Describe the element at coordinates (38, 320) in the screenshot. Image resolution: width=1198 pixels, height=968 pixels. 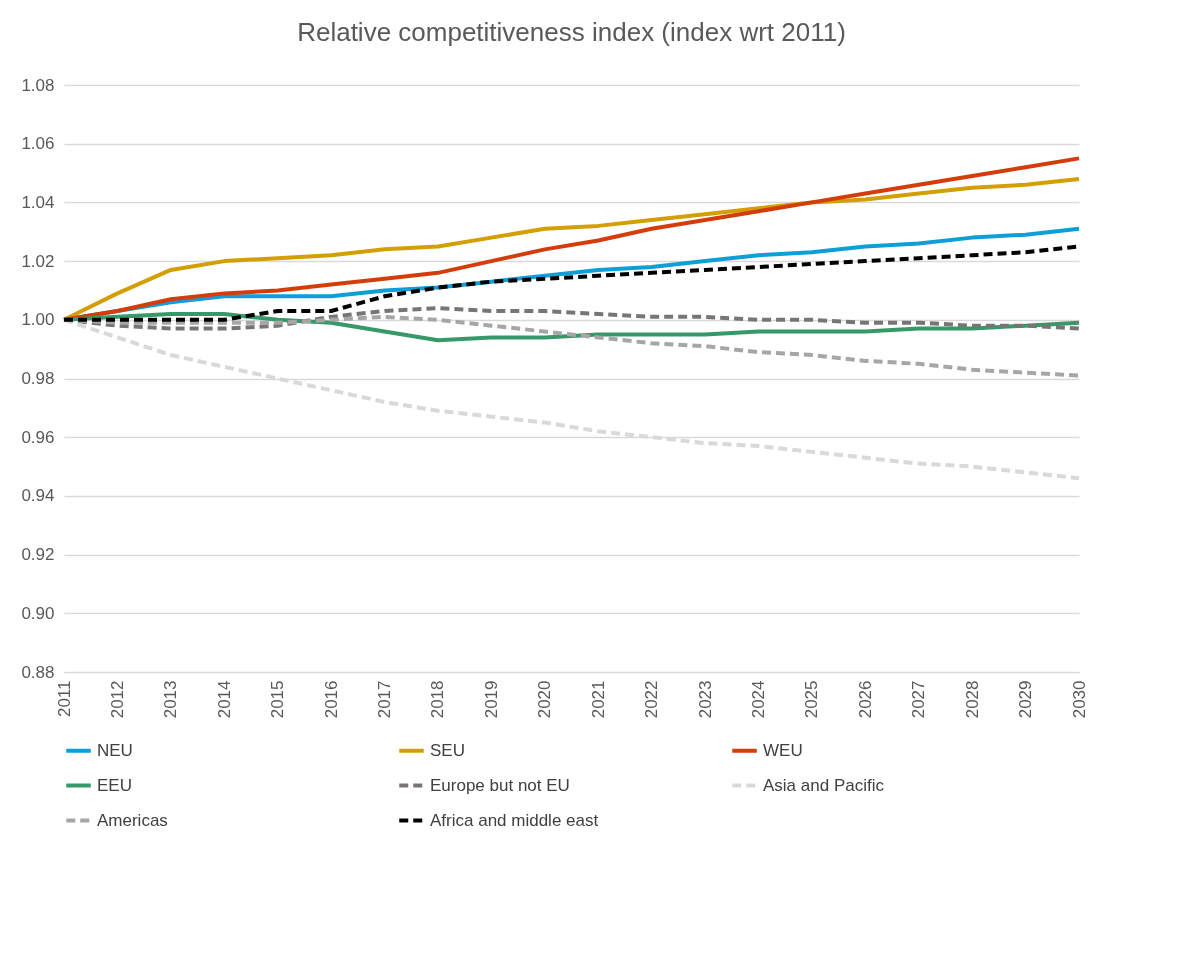
I see `y-tick-label: 1.00` at that location.